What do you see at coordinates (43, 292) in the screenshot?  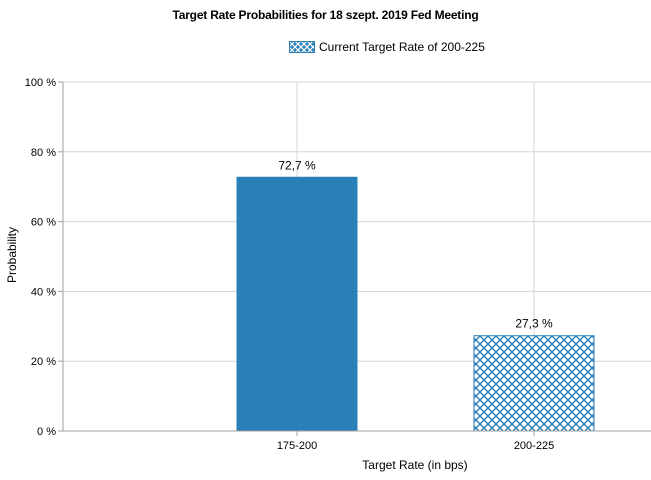 I see `y-tick-label: 40 %` at bounding box center [43, 292].